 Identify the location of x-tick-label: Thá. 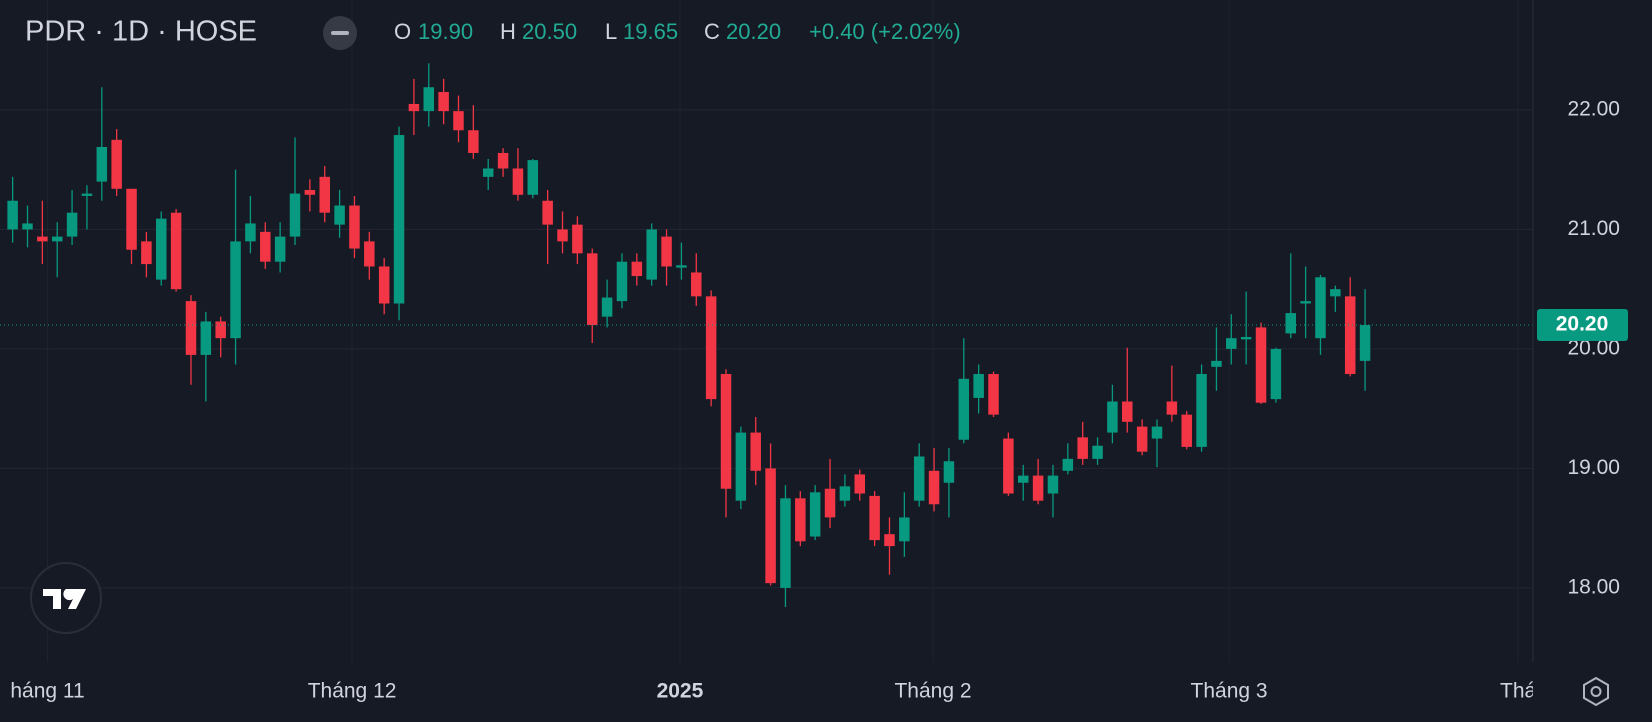
(1518, 691).